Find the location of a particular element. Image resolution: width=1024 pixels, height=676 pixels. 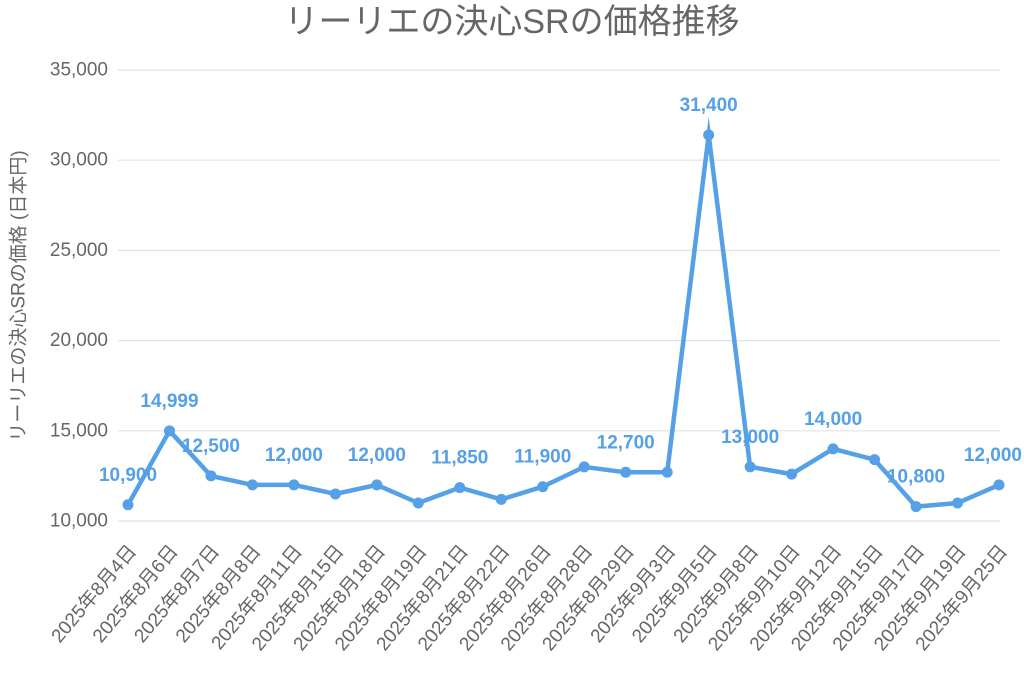

y-axis-ticks: 10,000 15,000 20,000 25,000 30,000 35,000 is located at coordinates (79, 296).